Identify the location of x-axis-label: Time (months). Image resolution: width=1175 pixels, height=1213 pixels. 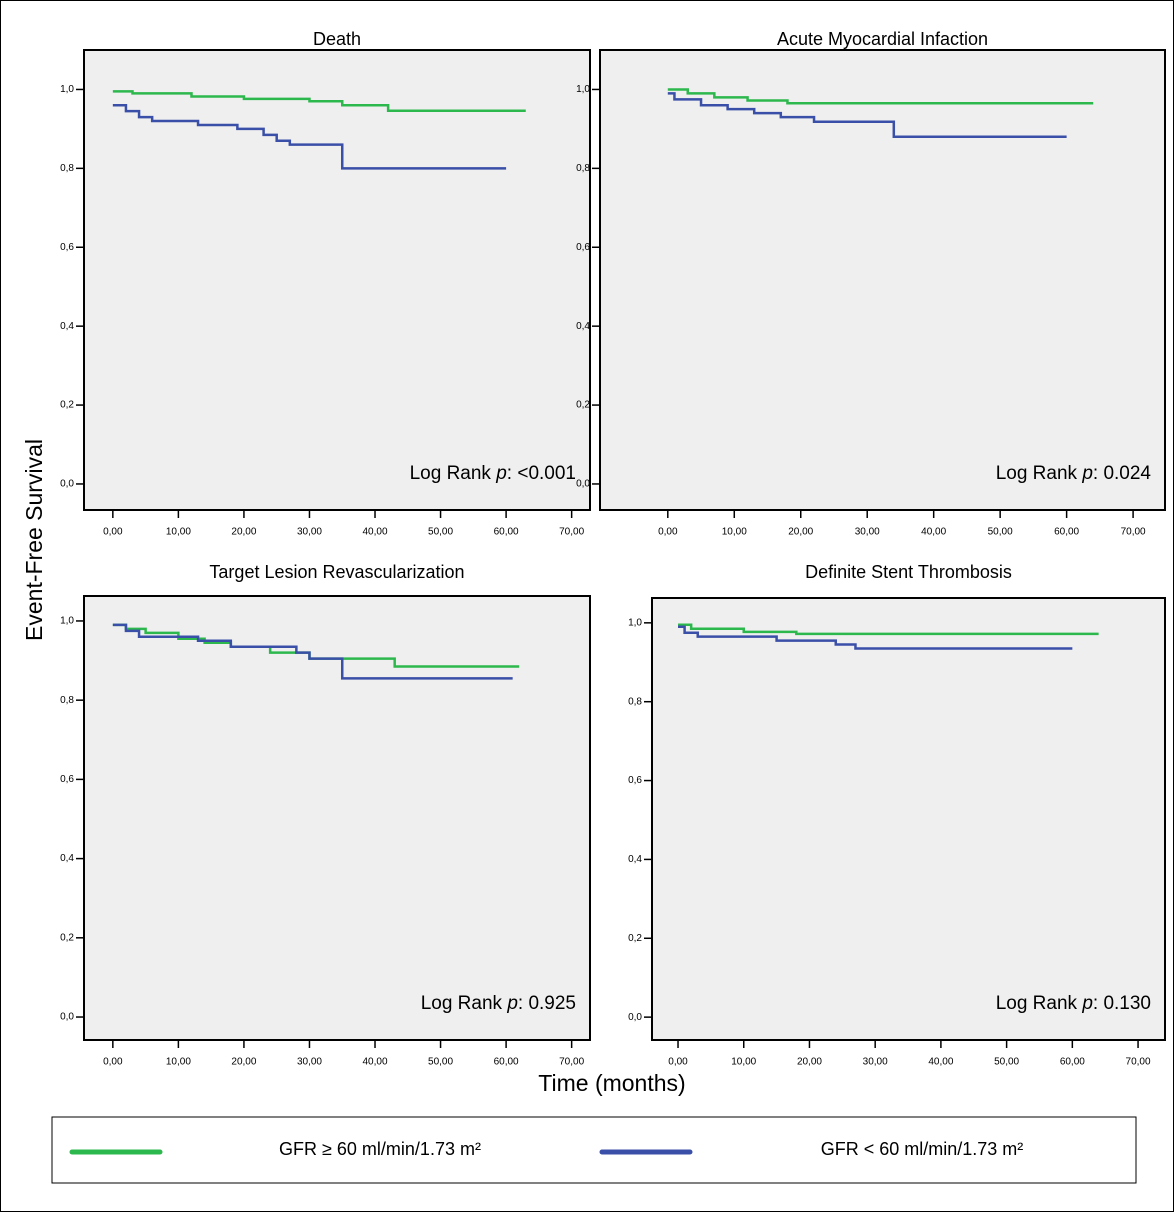
(611, 1083).